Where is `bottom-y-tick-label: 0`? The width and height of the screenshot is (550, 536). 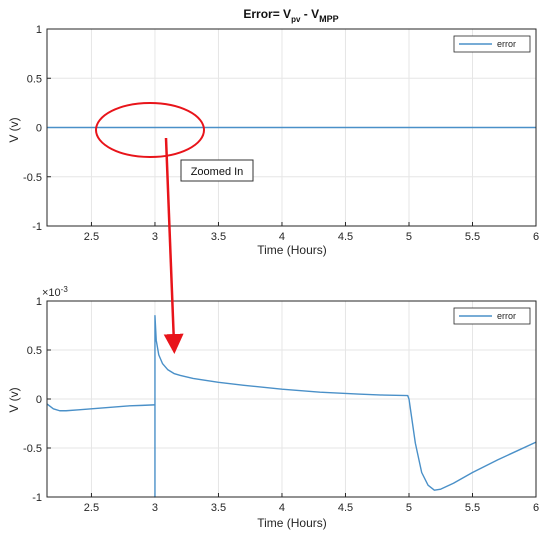
bottom-y-tick-label: 0 is located at coordinates (39, 400).